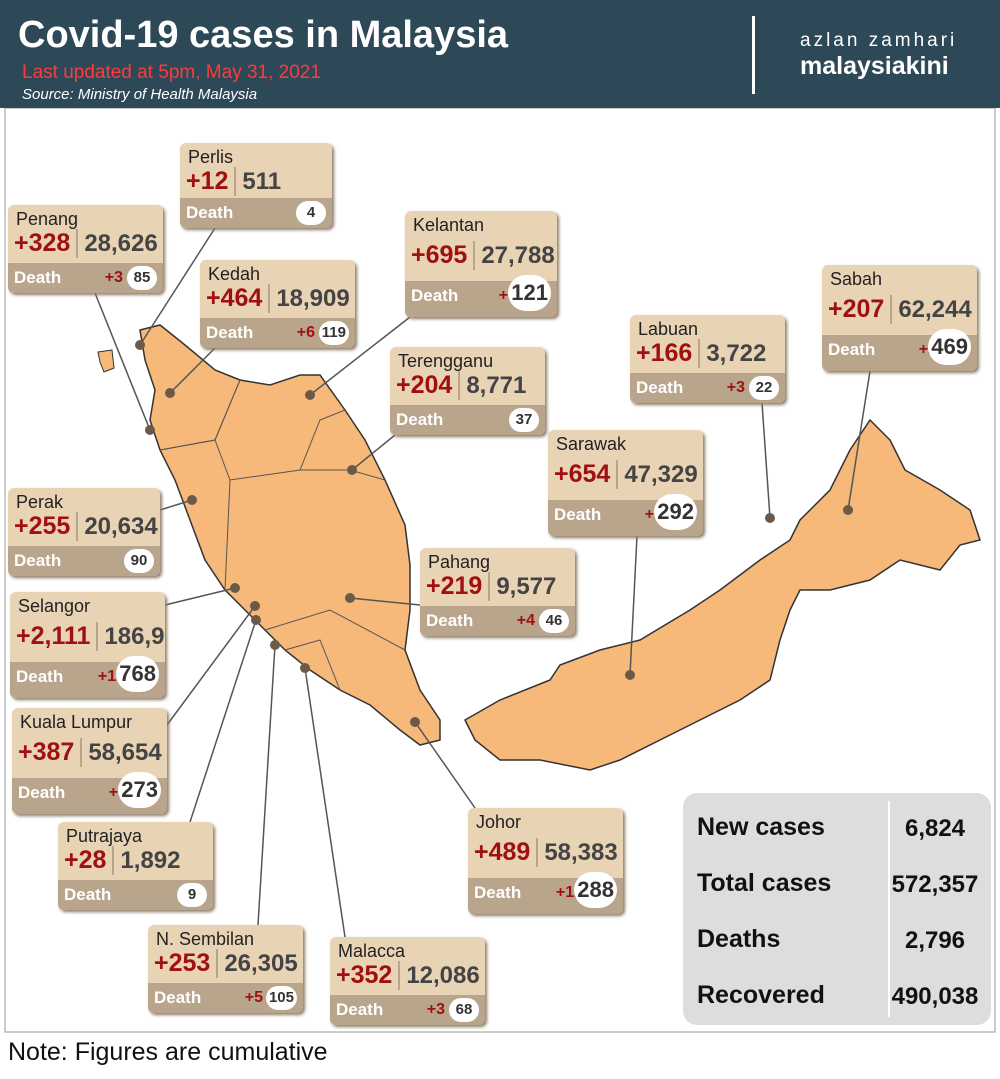 This screenshot has width=1000, height=1079. What do you see at coordinates (428, 385) in the screenshot?
I see `new-cases: +204` at bounding box center [428, 385].